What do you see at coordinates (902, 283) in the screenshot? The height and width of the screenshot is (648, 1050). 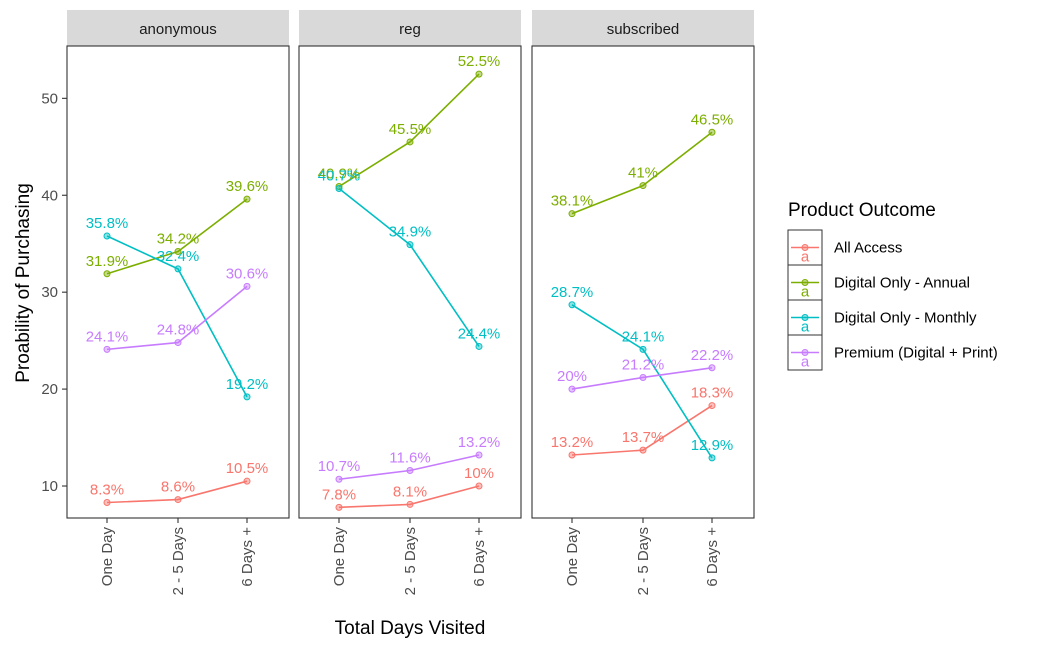 I see `legend-label-digital-only-annual: Digital Only - Annual` at bounding box center [902, 283].